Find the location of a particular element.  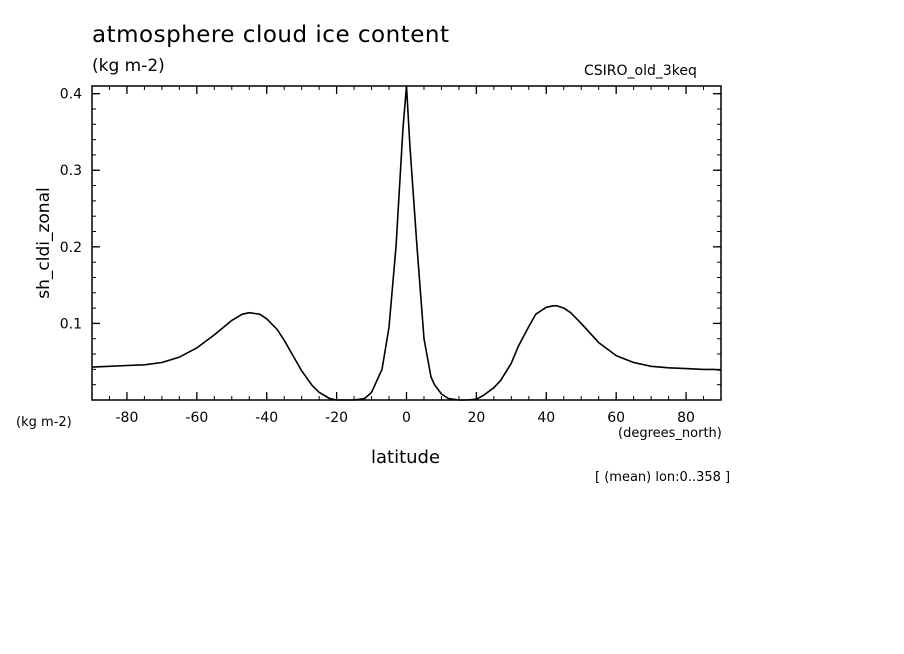

y-axis-units: (kg m-2) is located at coordinates (44, 422).